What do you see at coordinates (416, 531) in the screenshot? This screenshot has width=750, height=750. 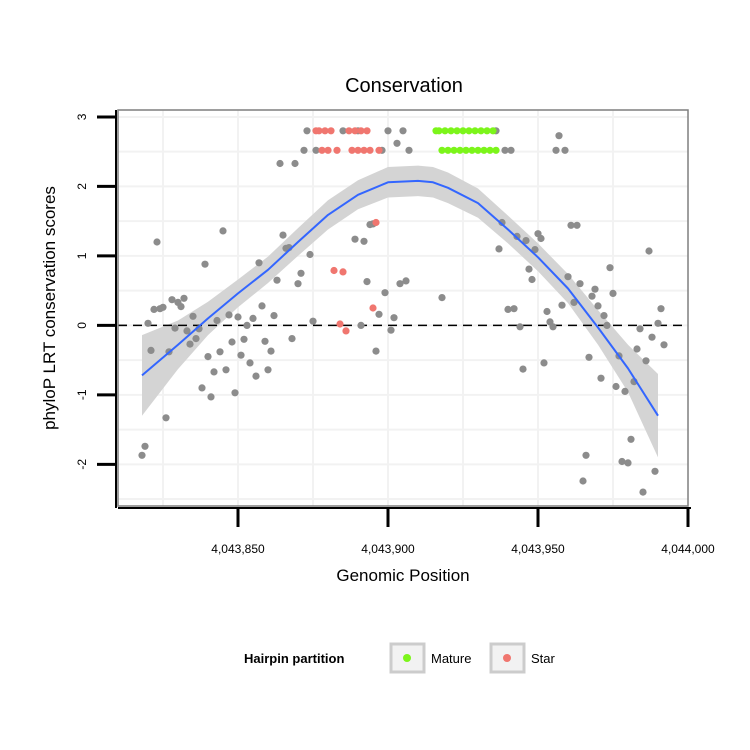 I see `x-axis: 4,043,850 4,043,900 4,043,950 4,044,000` at bounding box center [416, 531].